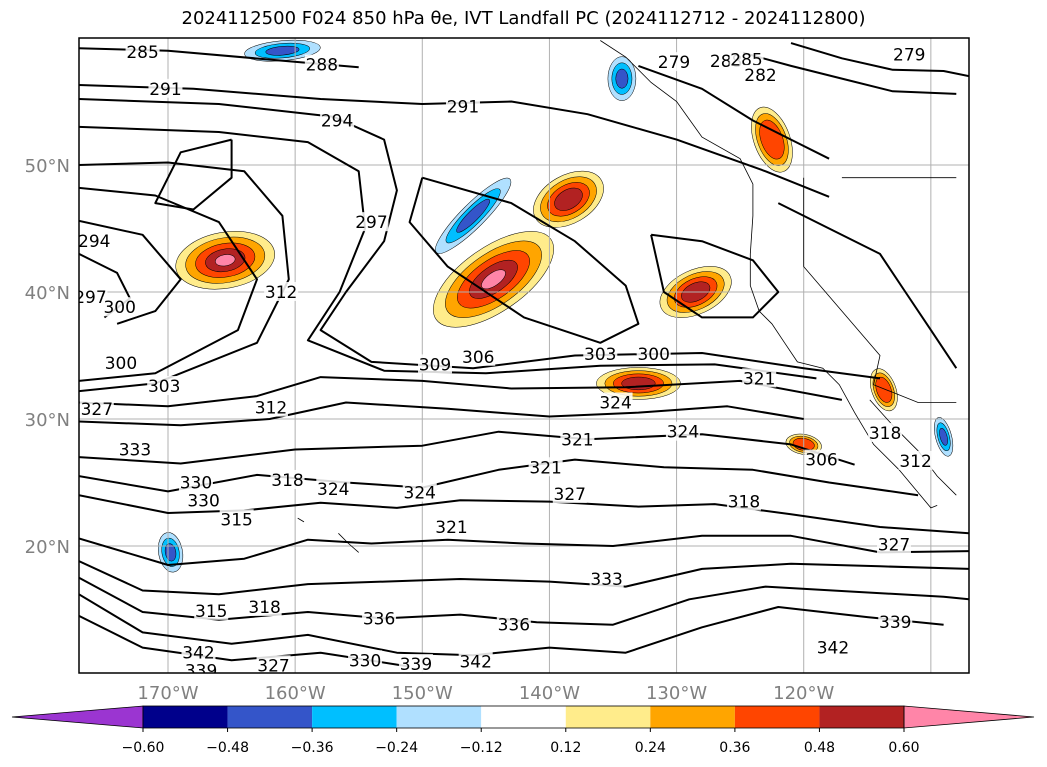 This screenshot has width=1047, height=767. What do you see at coordinates (348, 543) in the screenshot?
I see `hawaii-coastline` at bounding box center [348, 543].